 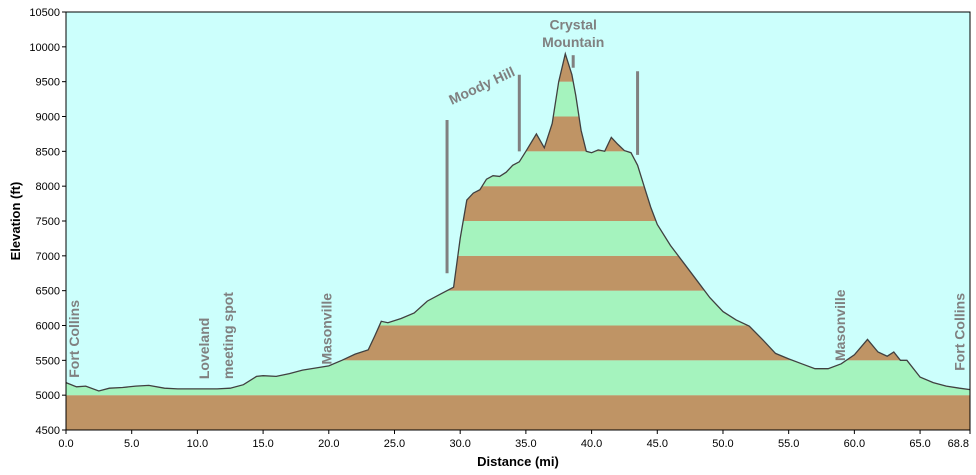 I want to click on landmark-markers, so click(x=542, y=164).